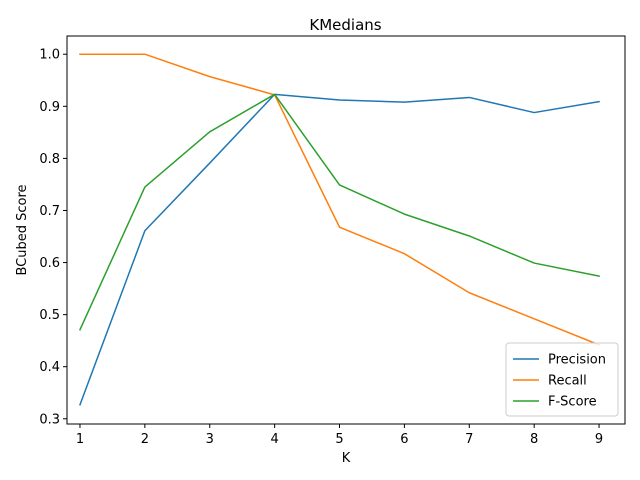  Describe the element at coordinates (49, 367) in the screenshot. I see `y-tick-label: 0.4` at that location.